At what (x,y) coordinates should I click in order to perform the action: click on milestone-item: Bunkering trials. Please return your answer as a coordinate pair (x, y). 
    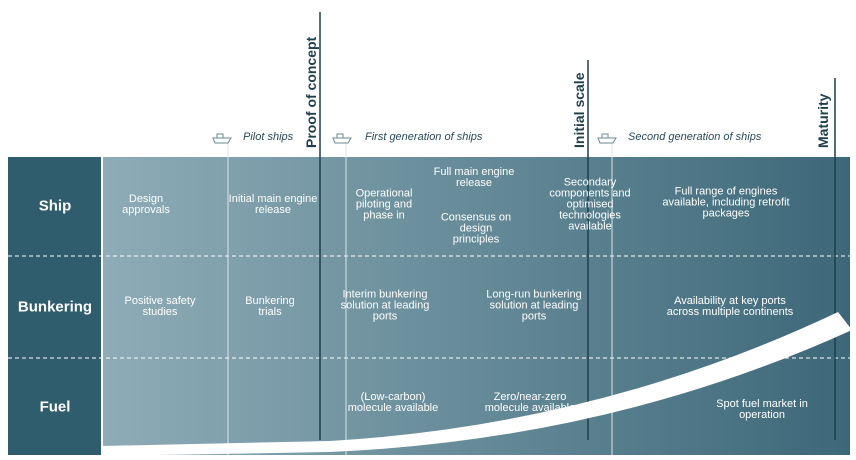
    Looking at the image, I should click on (270, 306).